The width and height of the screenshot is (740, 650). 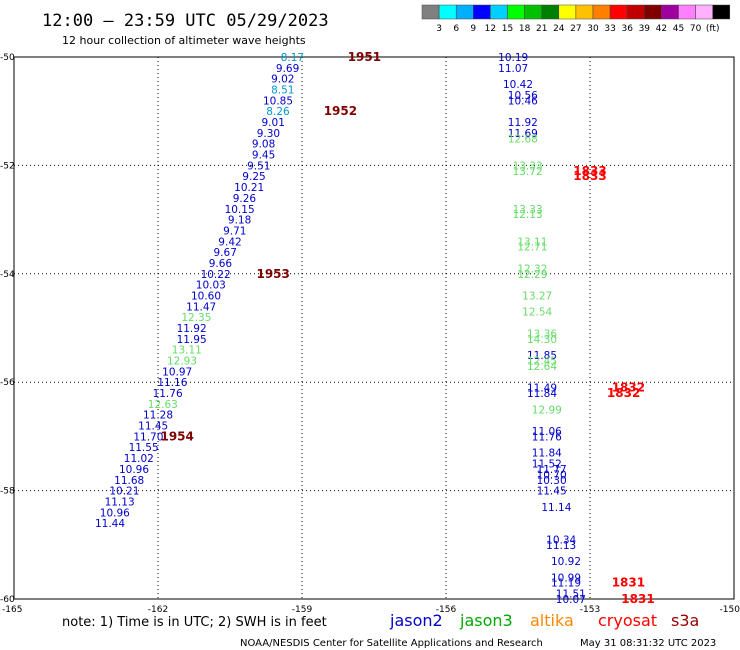 What do you see at coordinates (547, 410) in the screenshot?
I see `data-point-label: 12.99` at bounding box center [547, 410].